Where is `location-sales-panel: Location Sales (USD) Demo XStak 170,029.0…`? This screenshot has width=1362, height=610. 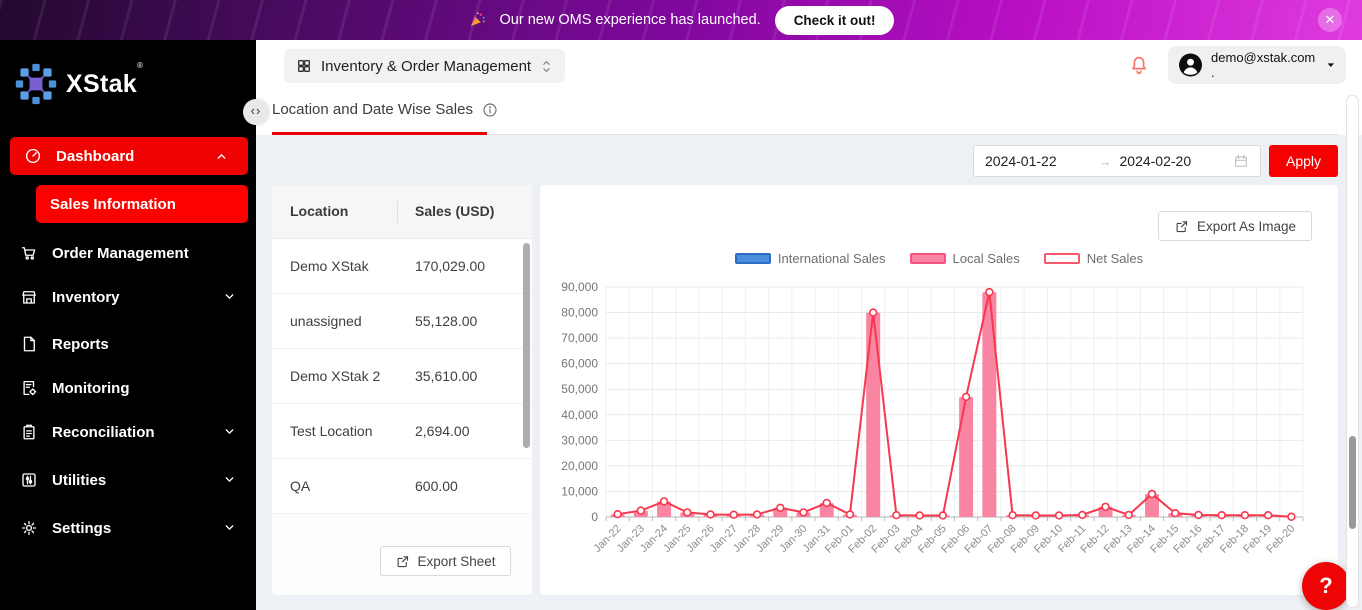
location-sales-panel: Location Sales (USD) Demo XStak 170,029.0… is located at coordinates (402, 390).